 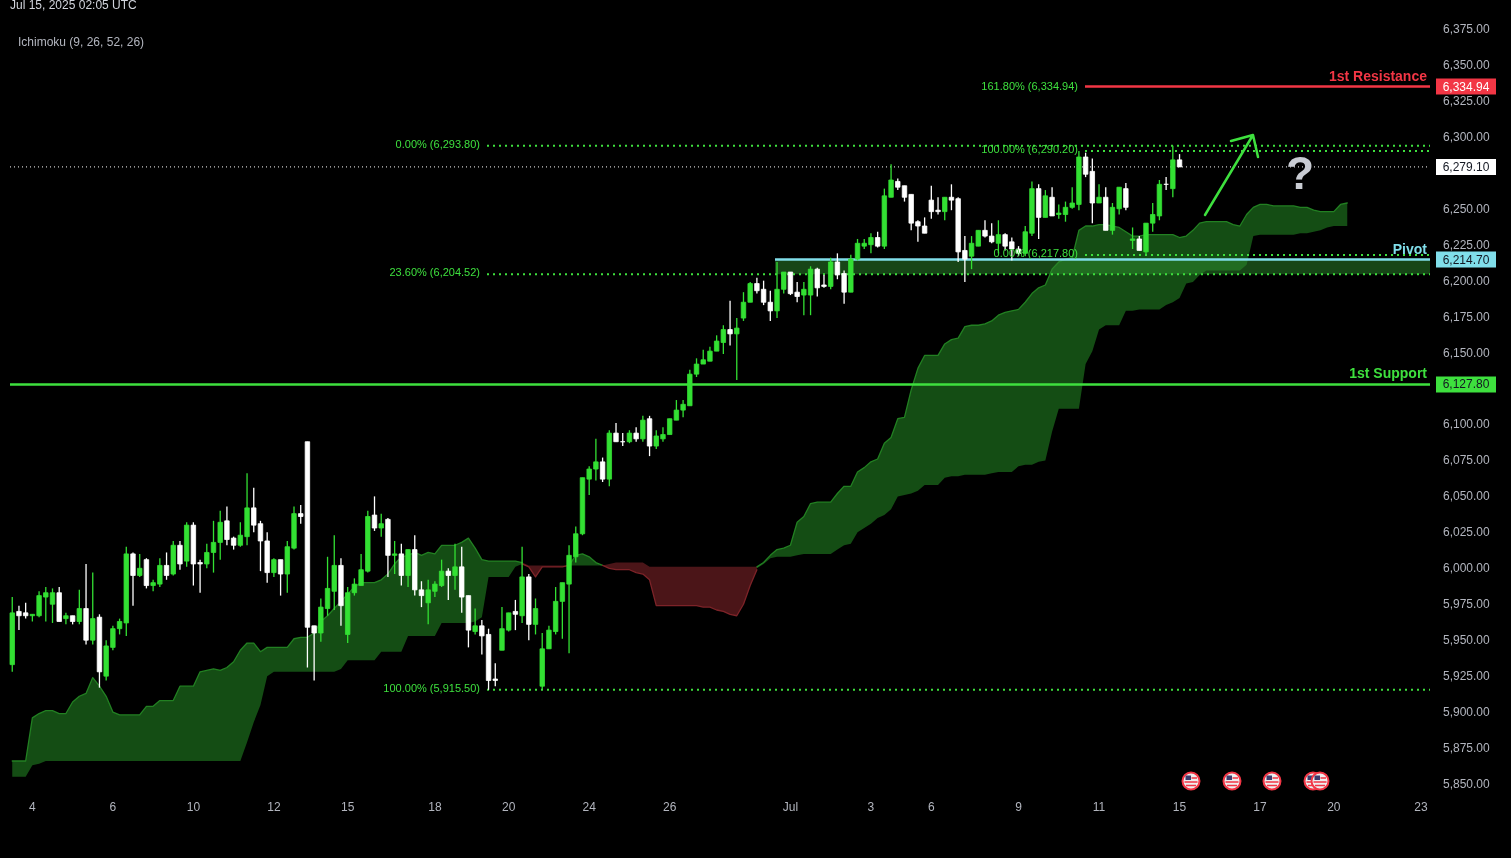 I want to click on y-tick-label: 6,250.00, so click(x=1467, y=208).